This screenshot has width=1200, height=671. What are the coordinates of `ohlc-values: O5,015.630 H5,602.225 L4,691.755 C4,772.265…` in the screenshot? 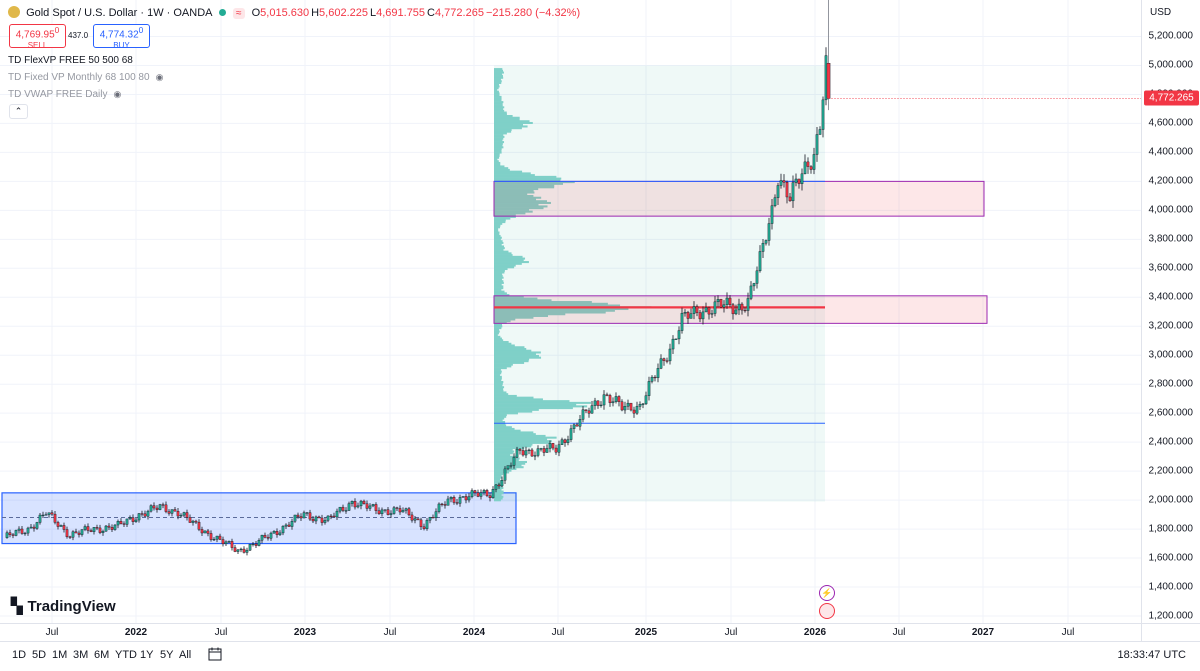 It's located at (417, 13).